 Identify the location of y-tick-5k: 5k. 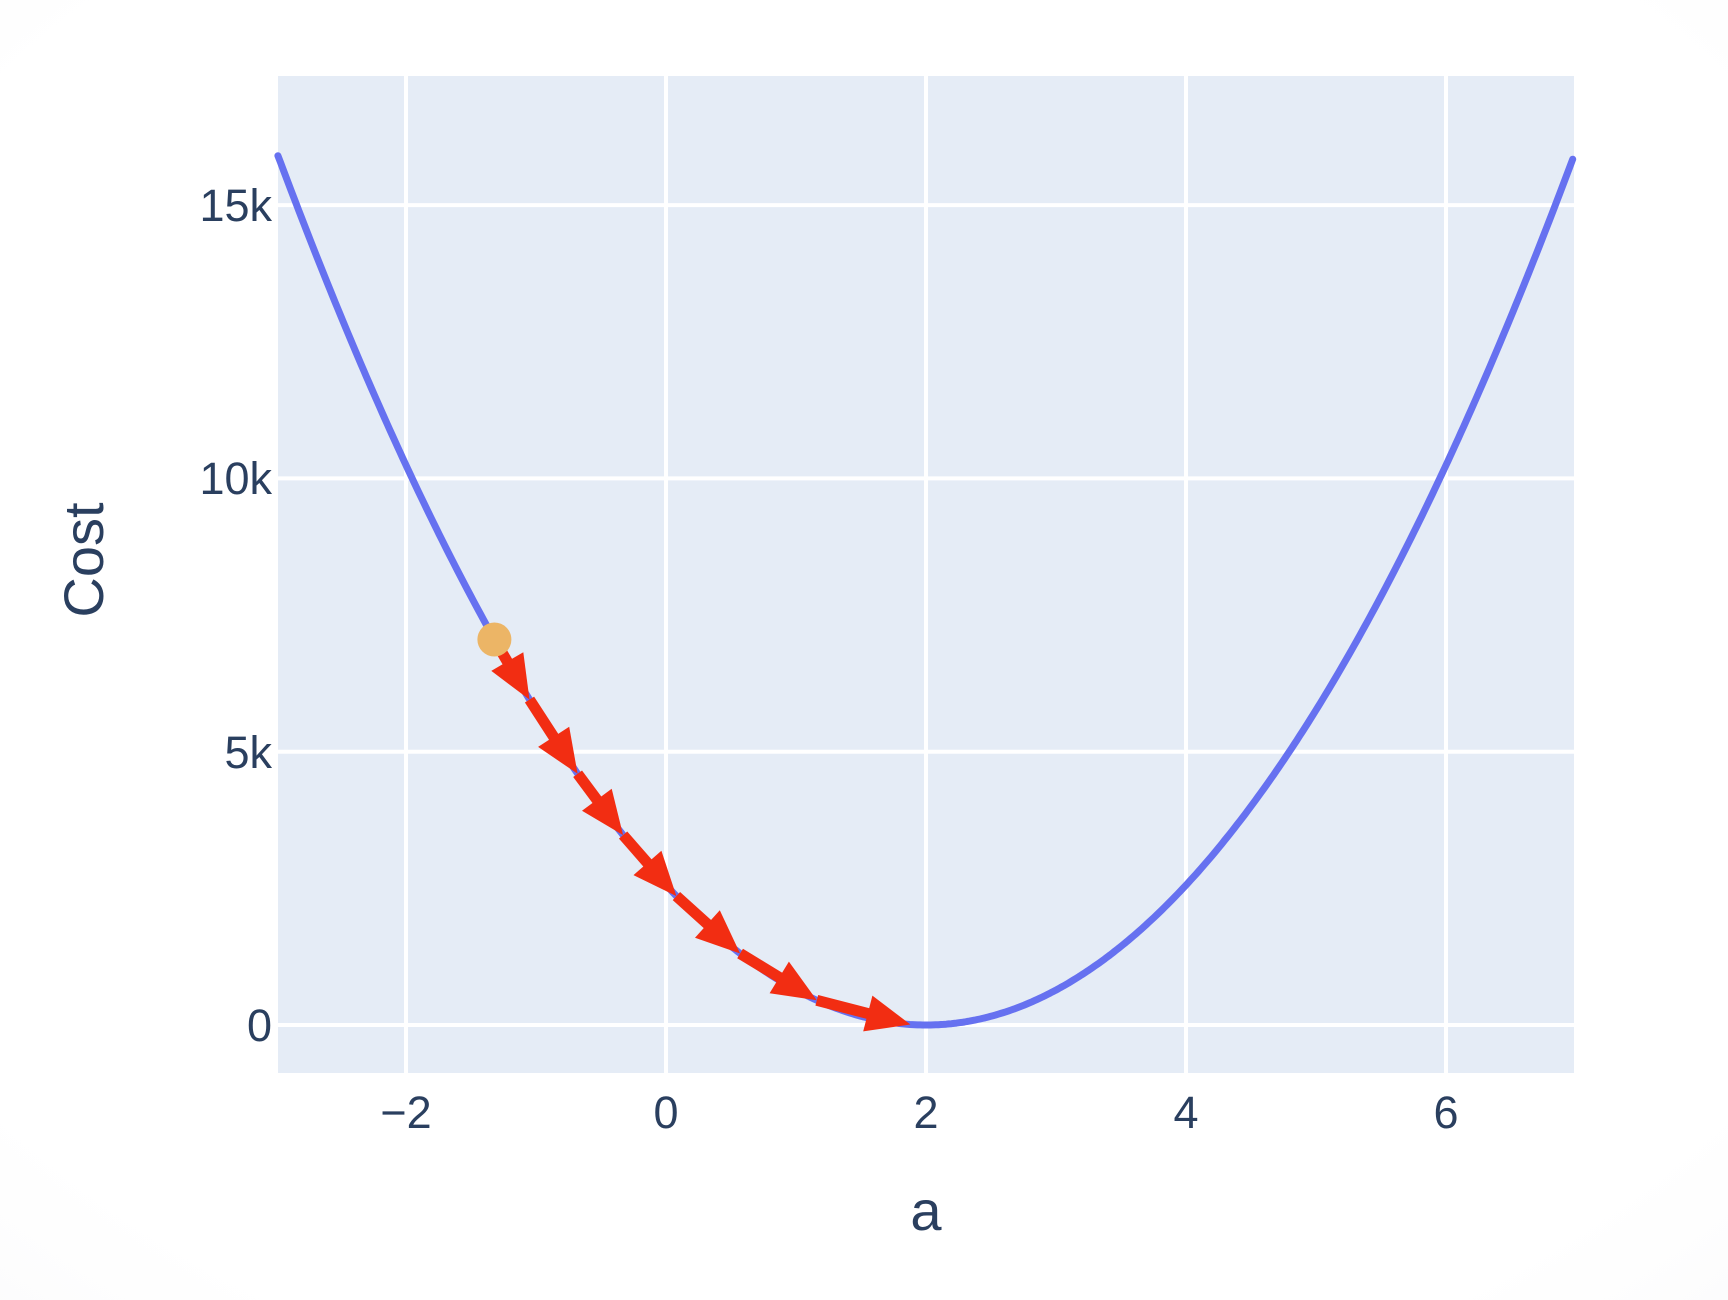
(248, 752).